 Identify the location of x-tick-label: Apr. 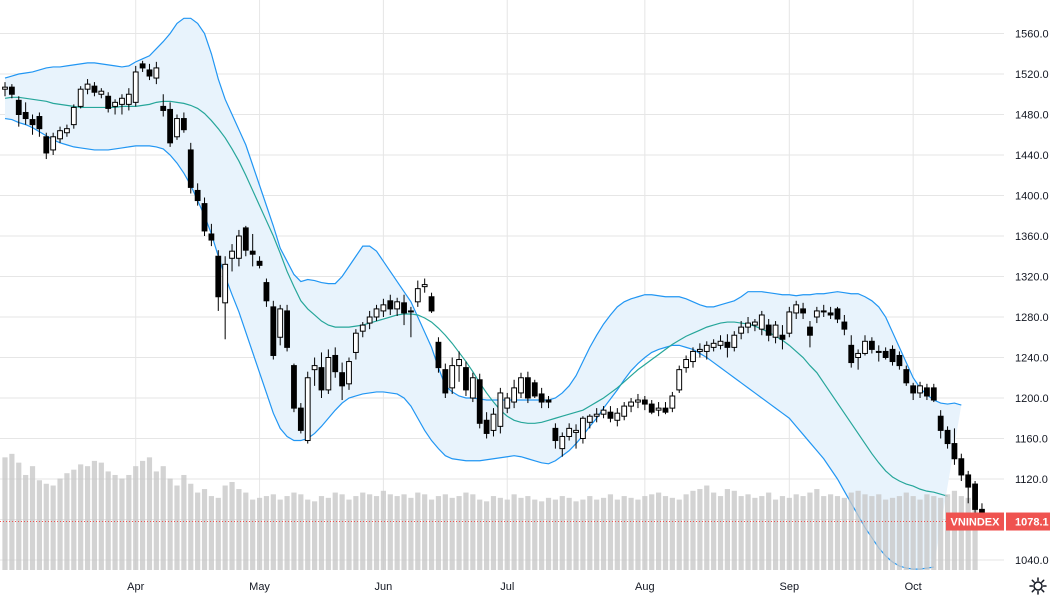
(135, 587).